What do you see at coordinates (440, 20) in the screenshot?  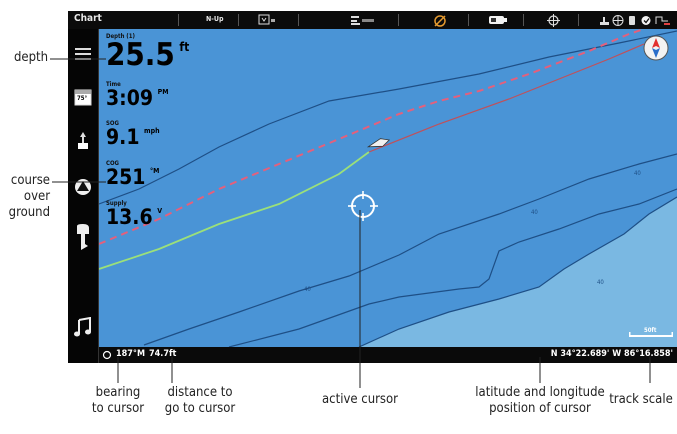 I see `radar-icon` at bounding box center [440, 20].